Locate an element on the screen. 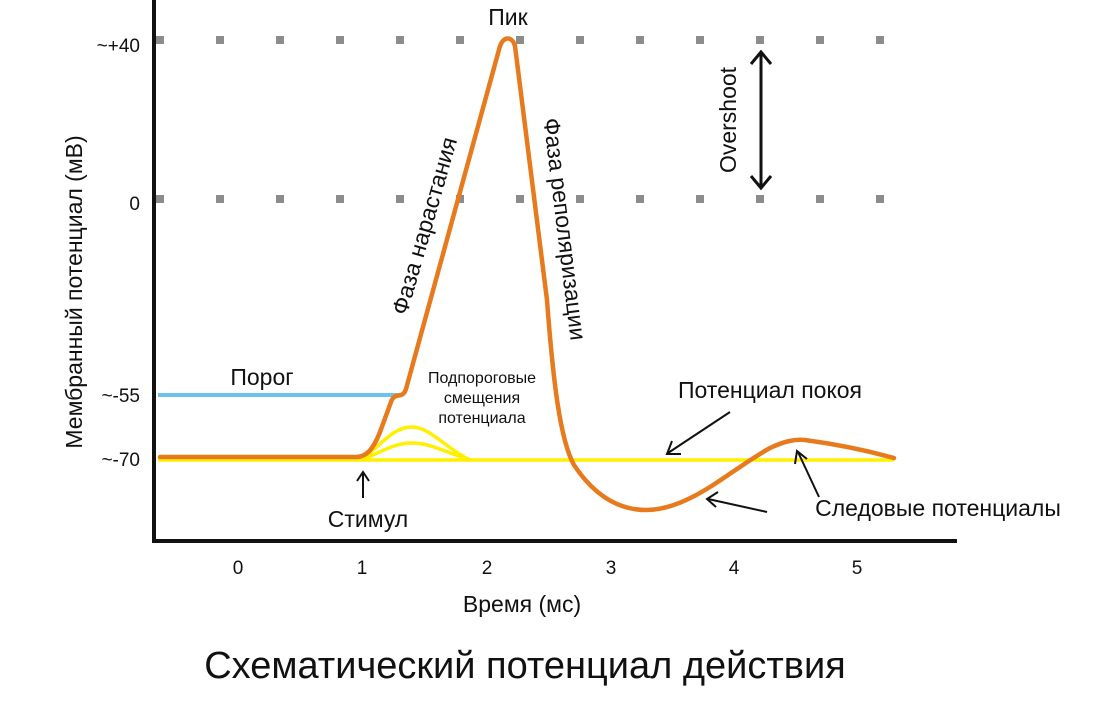  diagram-title: Схематический потенциал действия is located at coordinates (525, 666).